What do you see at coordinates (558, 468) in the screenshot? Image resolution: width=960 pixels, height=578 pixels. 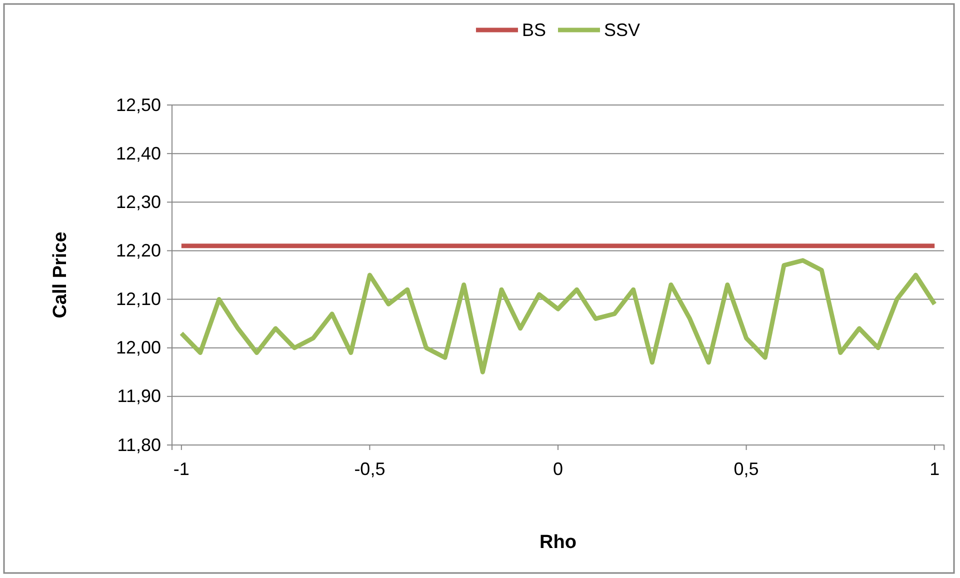 I see `x-tick-label: 0` at bounding box center [558, 468].